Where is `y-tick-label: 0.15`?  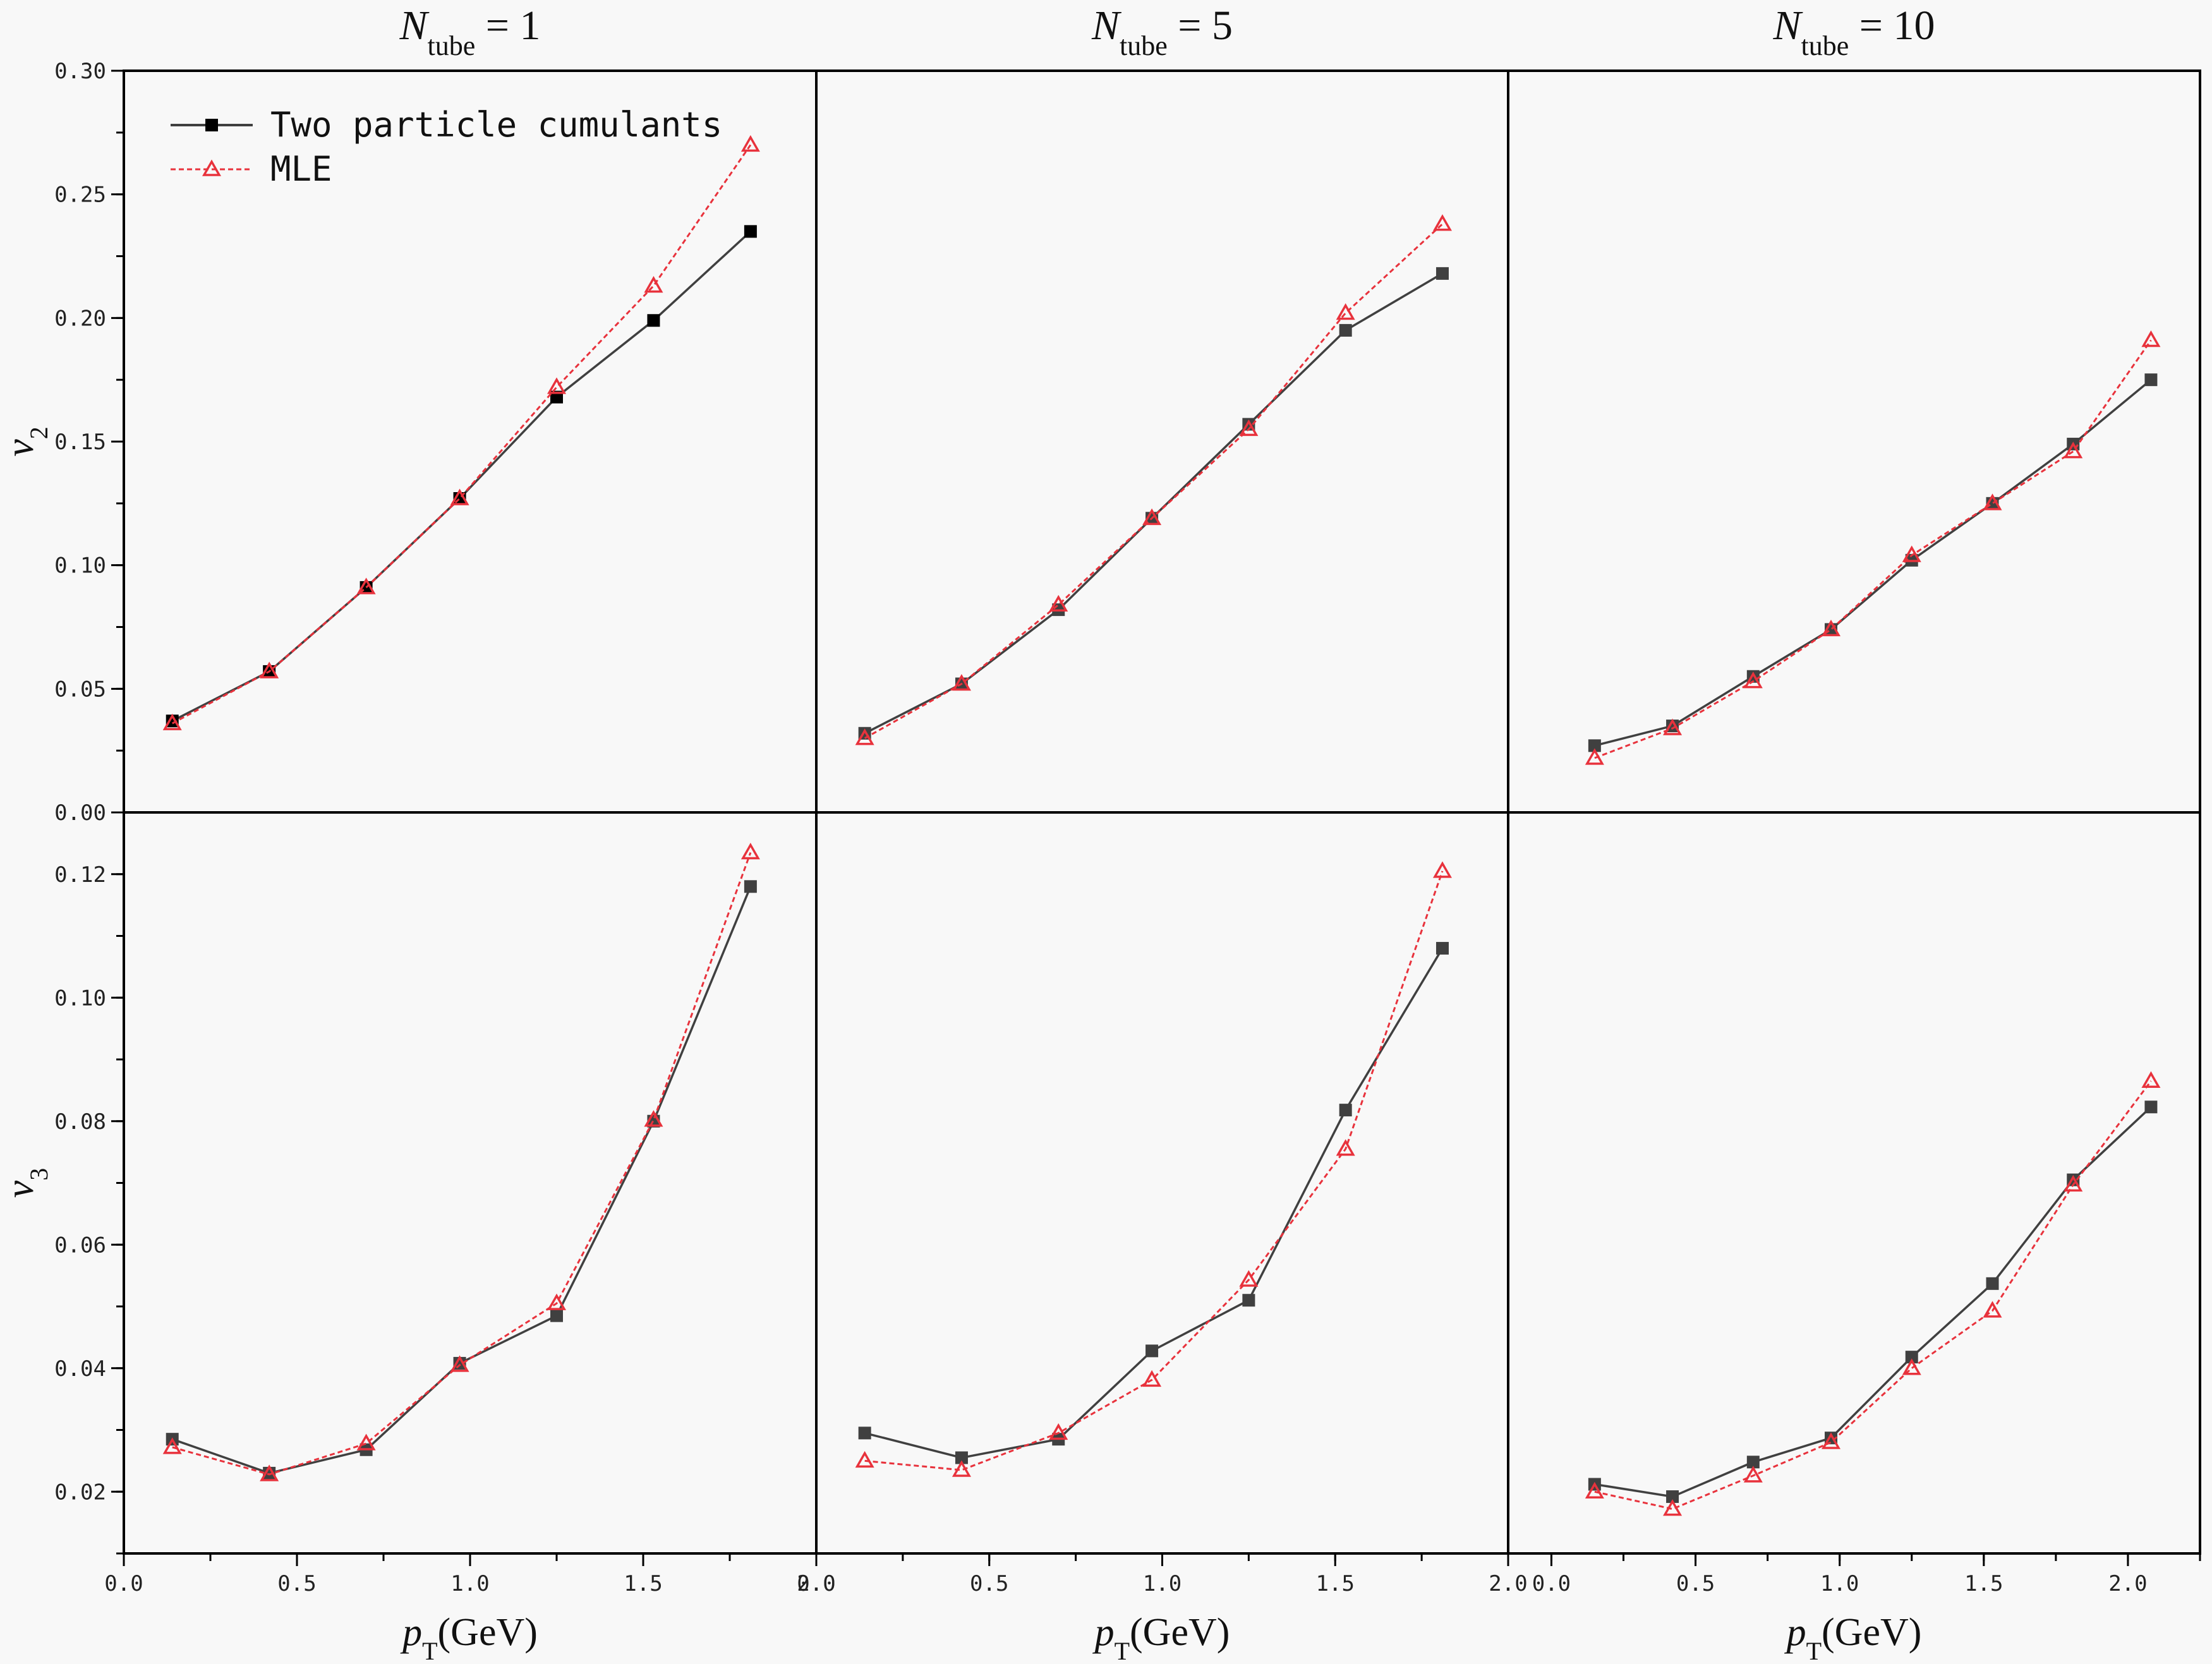
y-tick-label: 0.15 is located at coordinates (80, 442).